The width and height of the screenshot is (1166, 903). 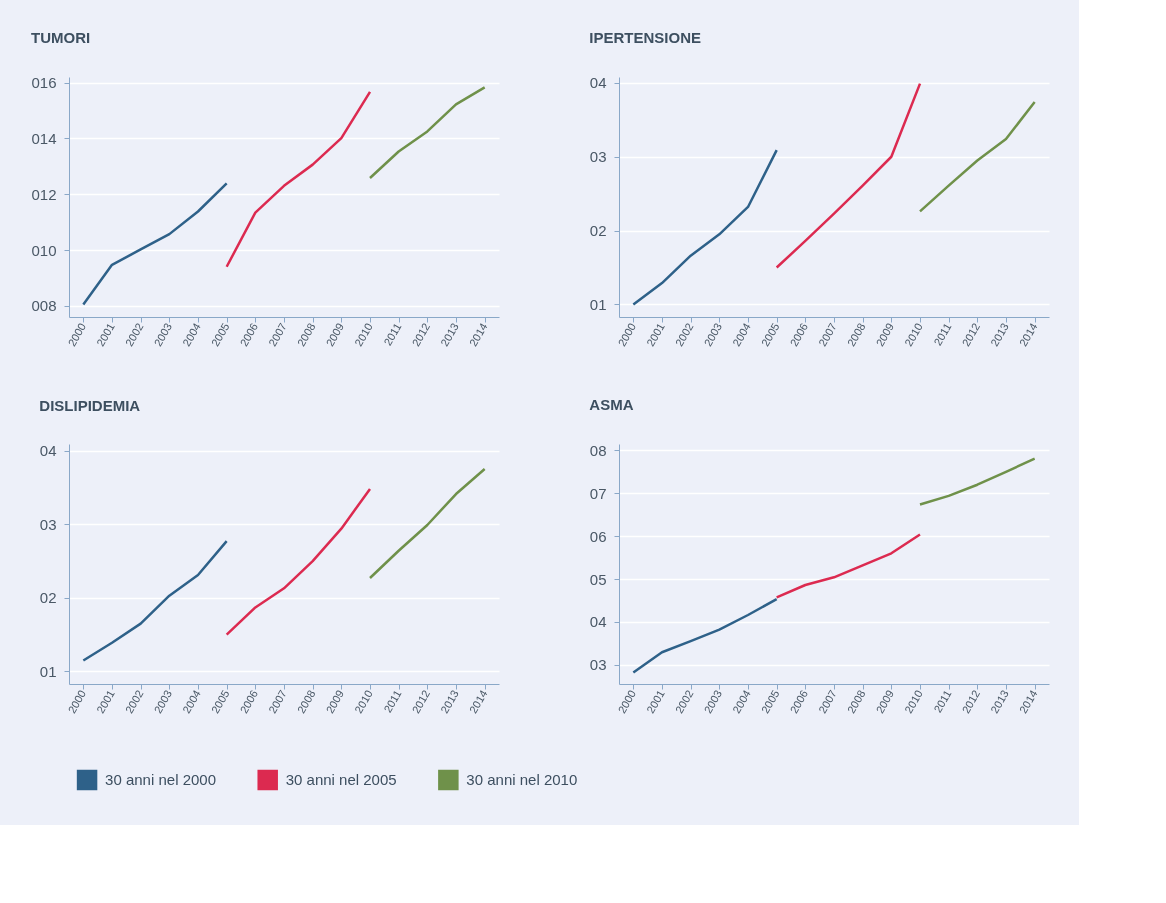 What do you see at coordinates (598, 450) in the screenshot?
I see `y-tick-label: 08` at bounding box center [598, 450].